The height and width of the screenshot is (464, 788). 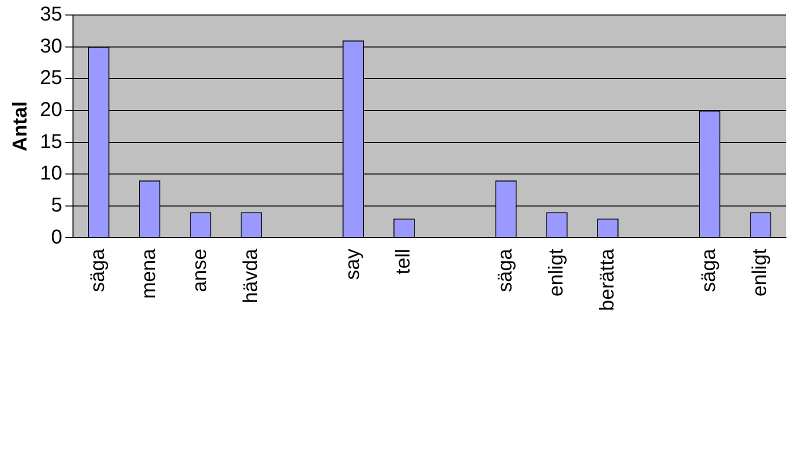 I want to click on y-tick-label: 25, so click(x=51, y=78).